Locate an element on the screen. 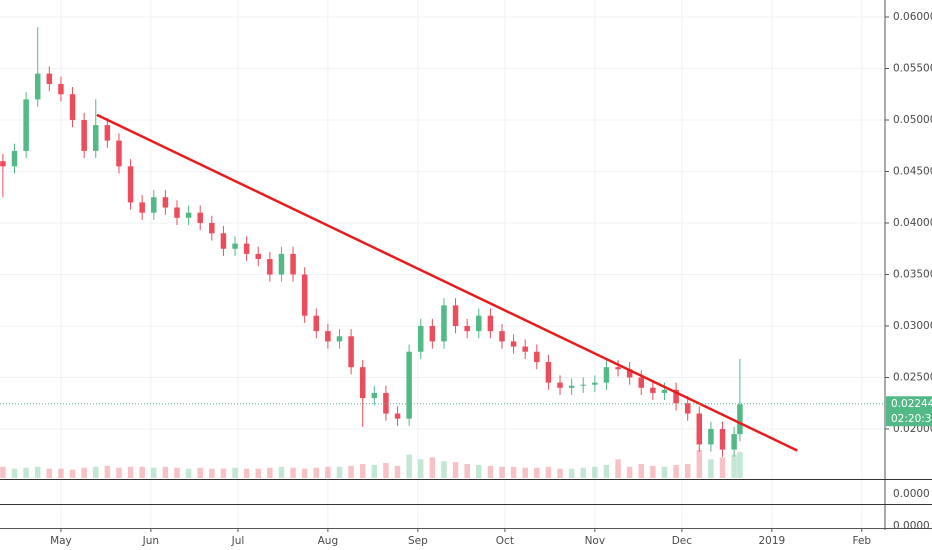 The width and height of the screenshot is (932, 550). x-tick-label: Jun is located at coordinates (150, 541).